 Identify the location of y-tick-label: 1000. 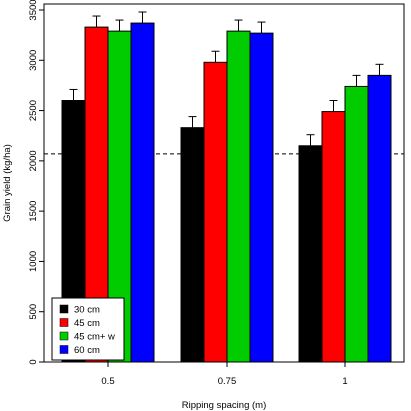
(33, 261).